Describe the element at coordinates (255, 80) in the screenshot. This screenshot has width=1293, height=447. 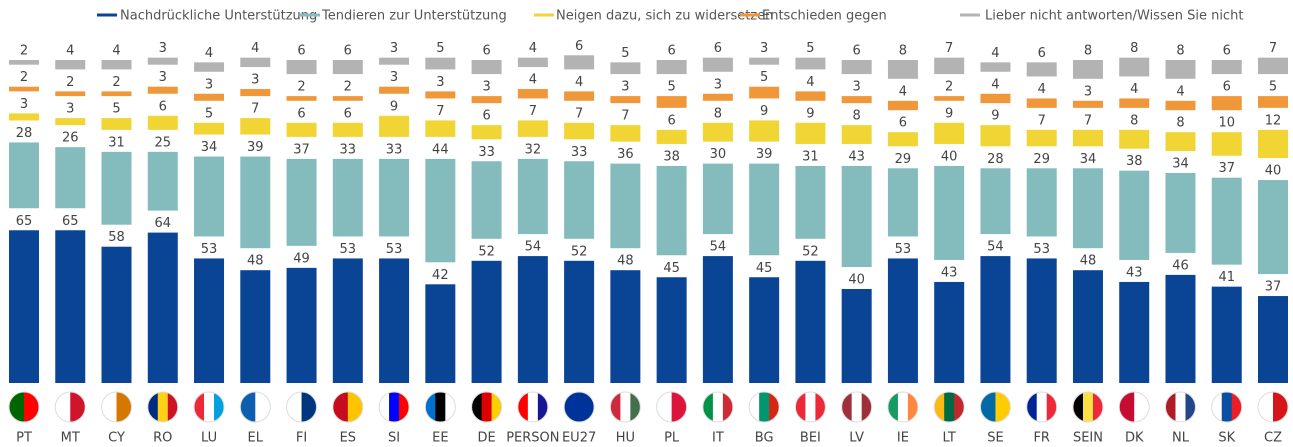
I see `value-label: 3` at that location.